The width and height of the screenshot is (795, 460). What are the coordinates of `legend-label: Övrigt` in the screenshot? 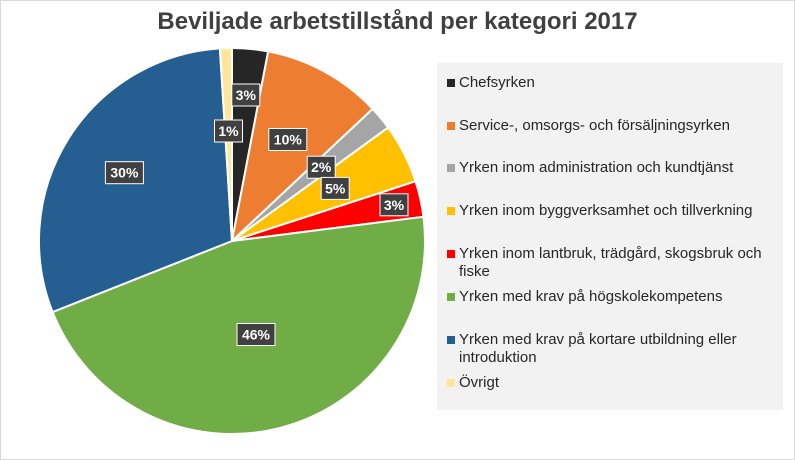 It's located at (479, 382).